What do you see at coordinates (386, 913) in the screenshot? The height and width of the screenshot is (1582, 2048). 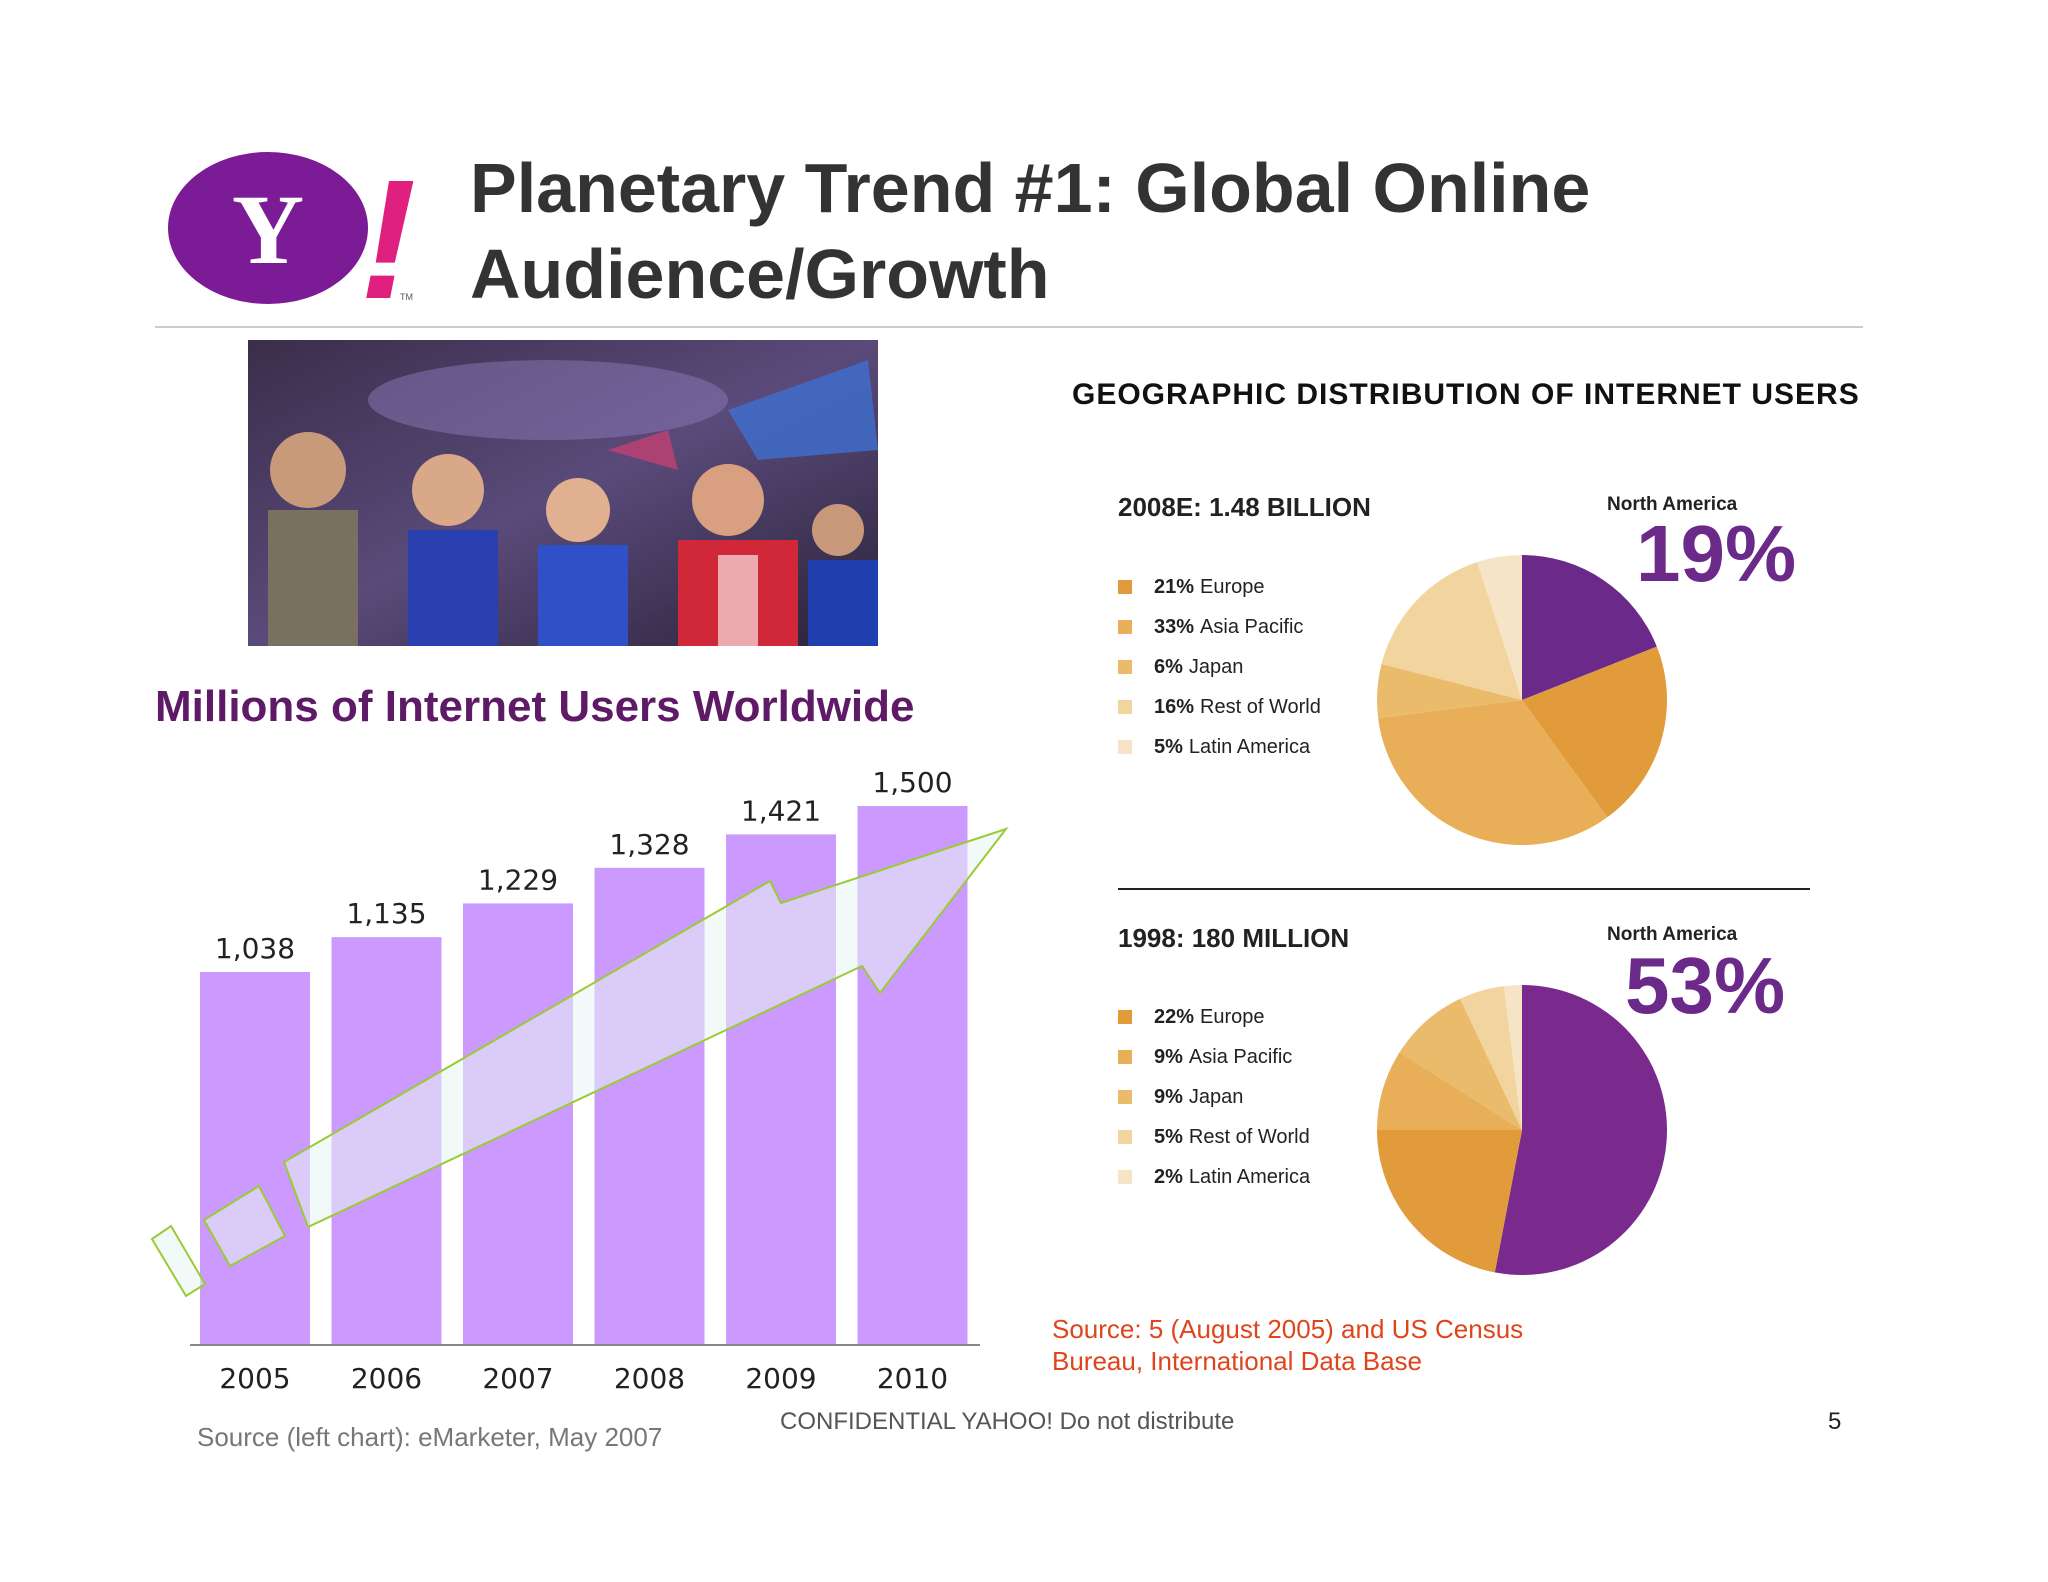 I see `bar-value-label: 1,135` at bounding box center [386, 913].